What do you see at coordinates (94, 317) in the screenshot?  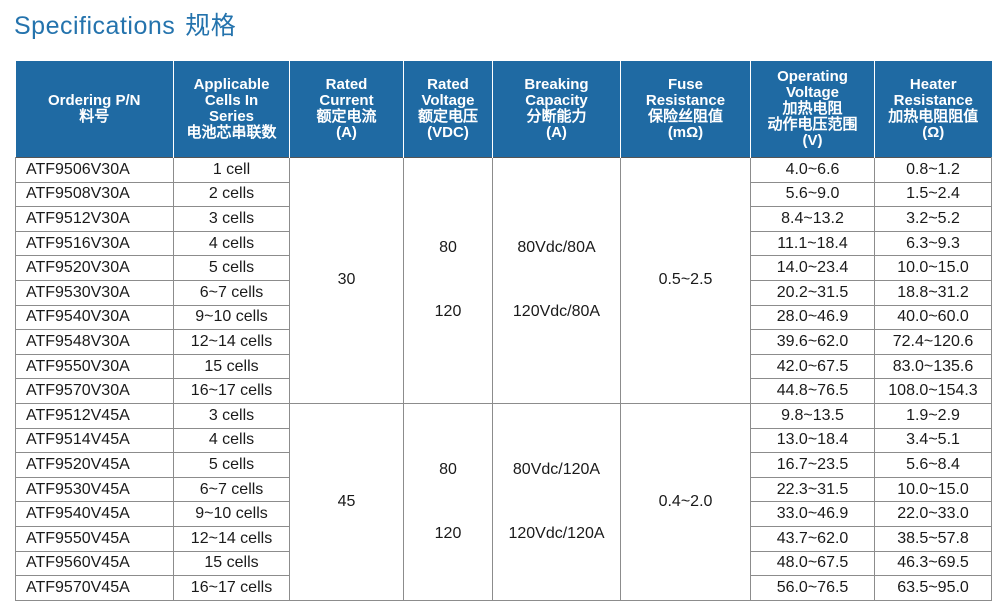 I see `cell-ordering-pn: ATF9540V30A` at bounding box center [94, 317].